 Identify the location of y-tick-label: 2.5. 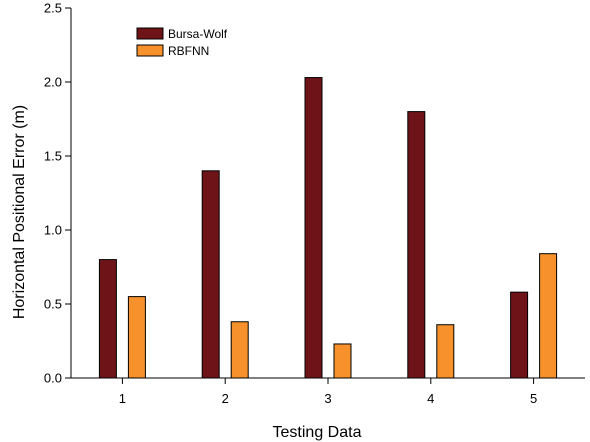
(53, 8).